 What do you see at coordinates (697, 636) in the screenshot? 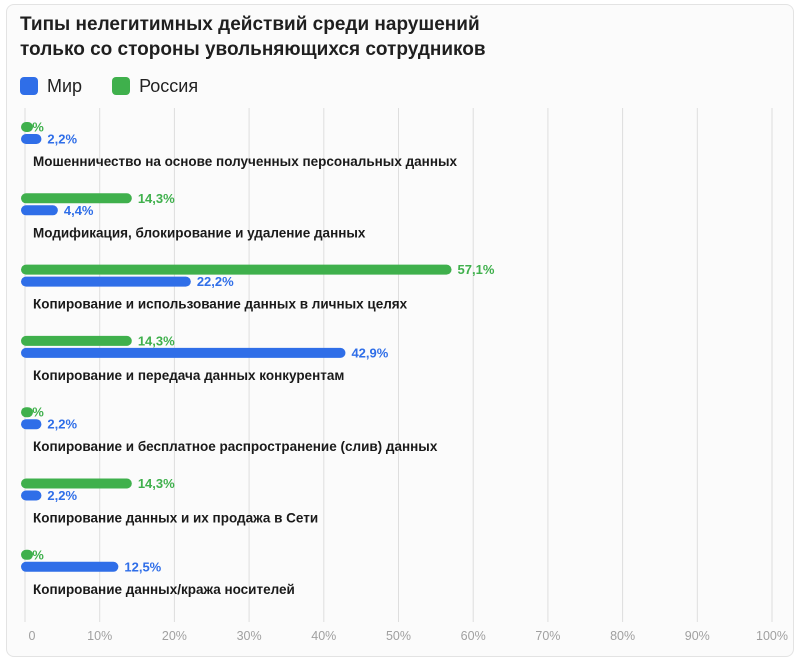
I see `x-tick-label: 90%` at bounding box center [697, 636].